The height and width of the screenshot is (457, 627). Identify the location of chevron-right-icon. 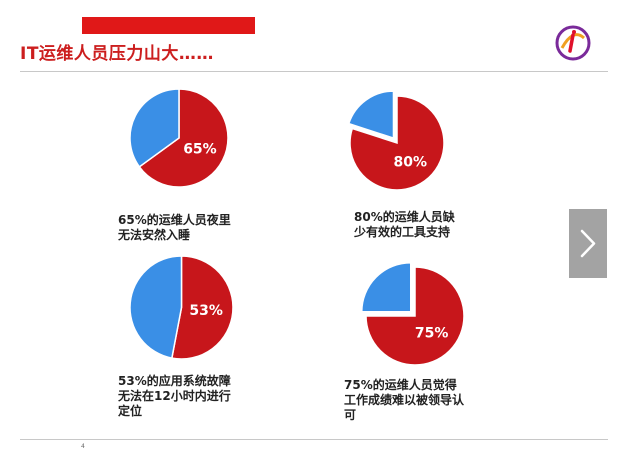
(588, 243).